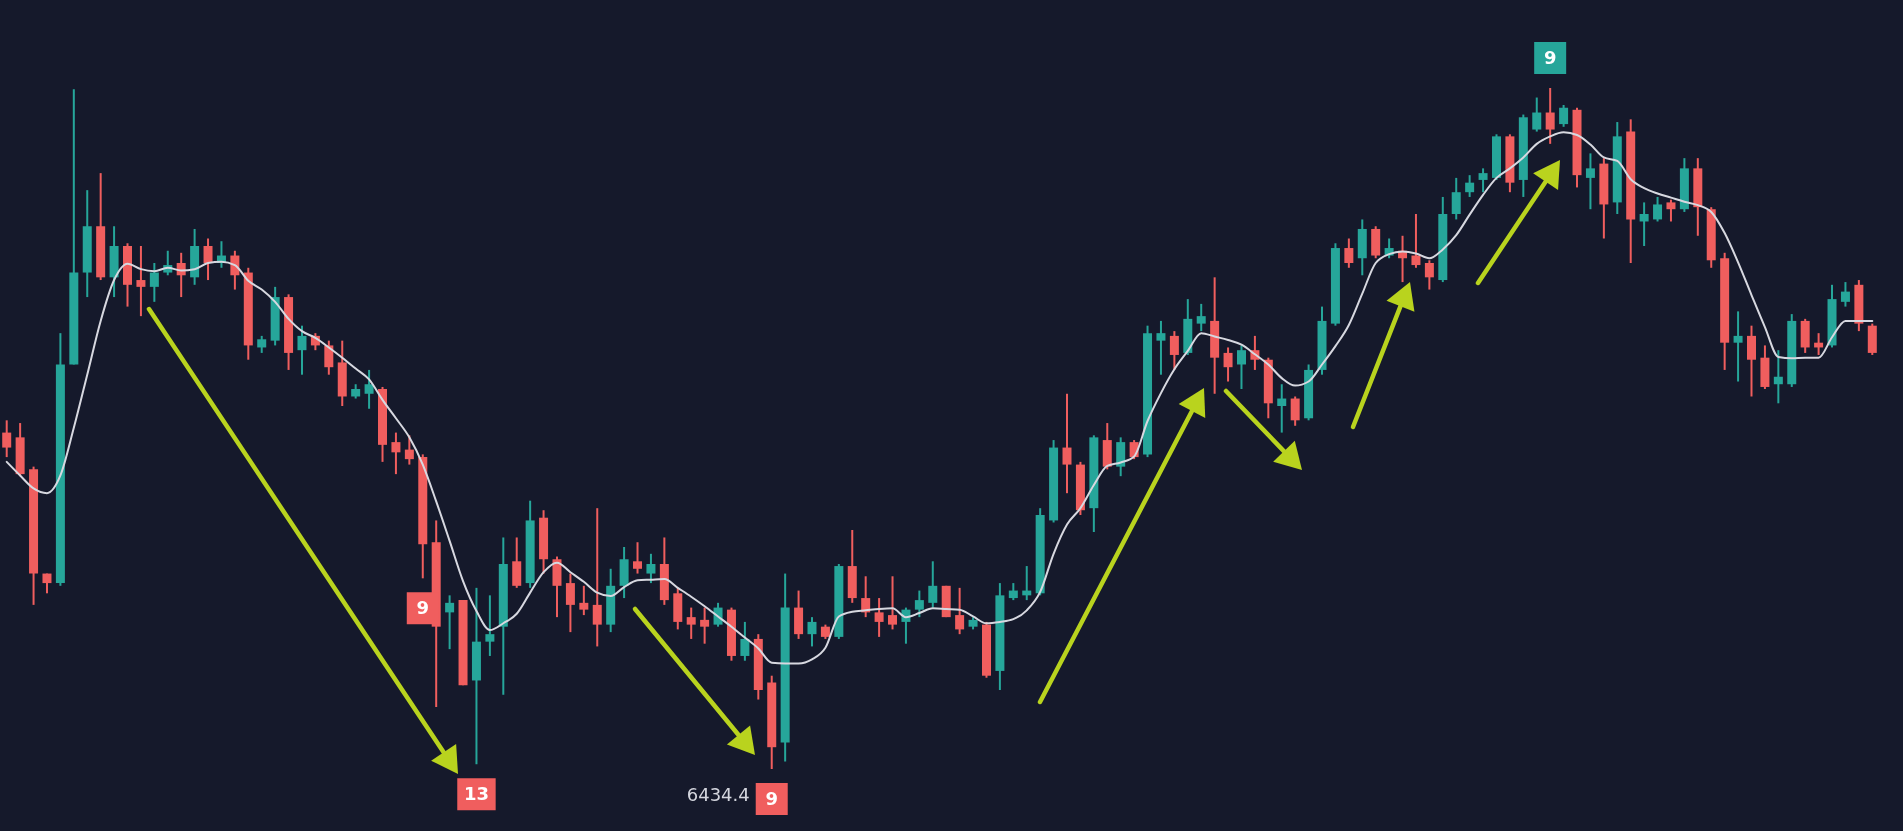  Describe the element at coordinates (718, 794) in the screenshot. I see `text: 6434.4` at that location.